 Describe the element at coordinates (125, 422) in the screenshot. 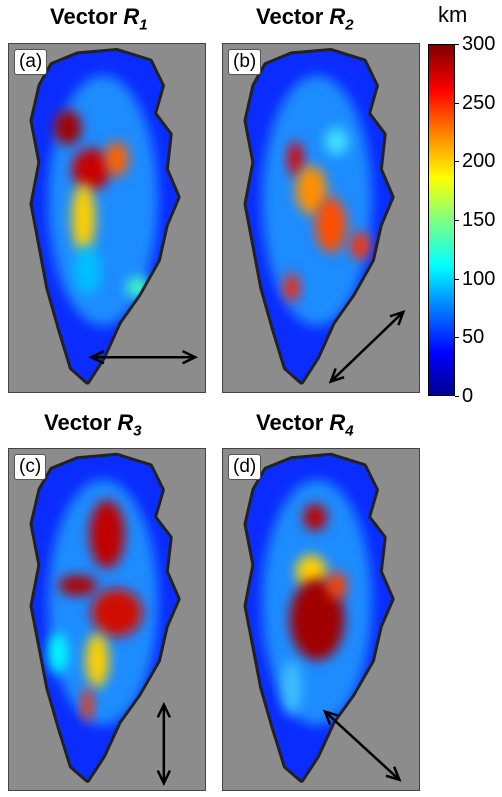

I see `panel-c-title-var: R` at that location.